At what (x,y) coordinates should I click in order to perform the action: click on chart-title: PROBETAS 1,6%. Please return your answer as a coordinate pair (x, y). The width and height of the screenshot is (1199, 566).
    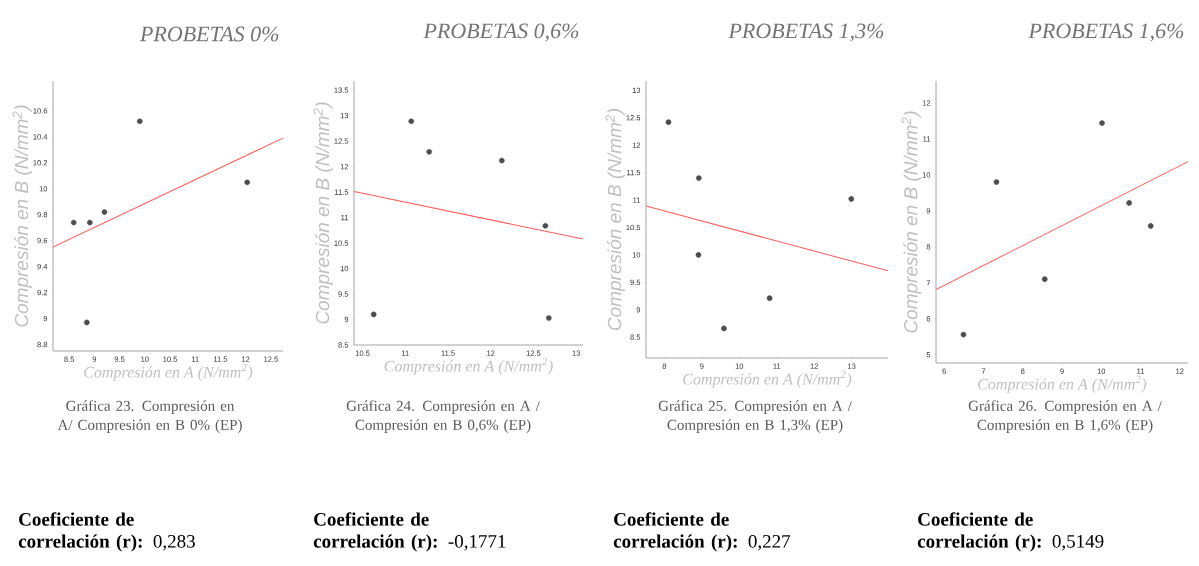
    Looking at the image, I should click on (1106, 32).